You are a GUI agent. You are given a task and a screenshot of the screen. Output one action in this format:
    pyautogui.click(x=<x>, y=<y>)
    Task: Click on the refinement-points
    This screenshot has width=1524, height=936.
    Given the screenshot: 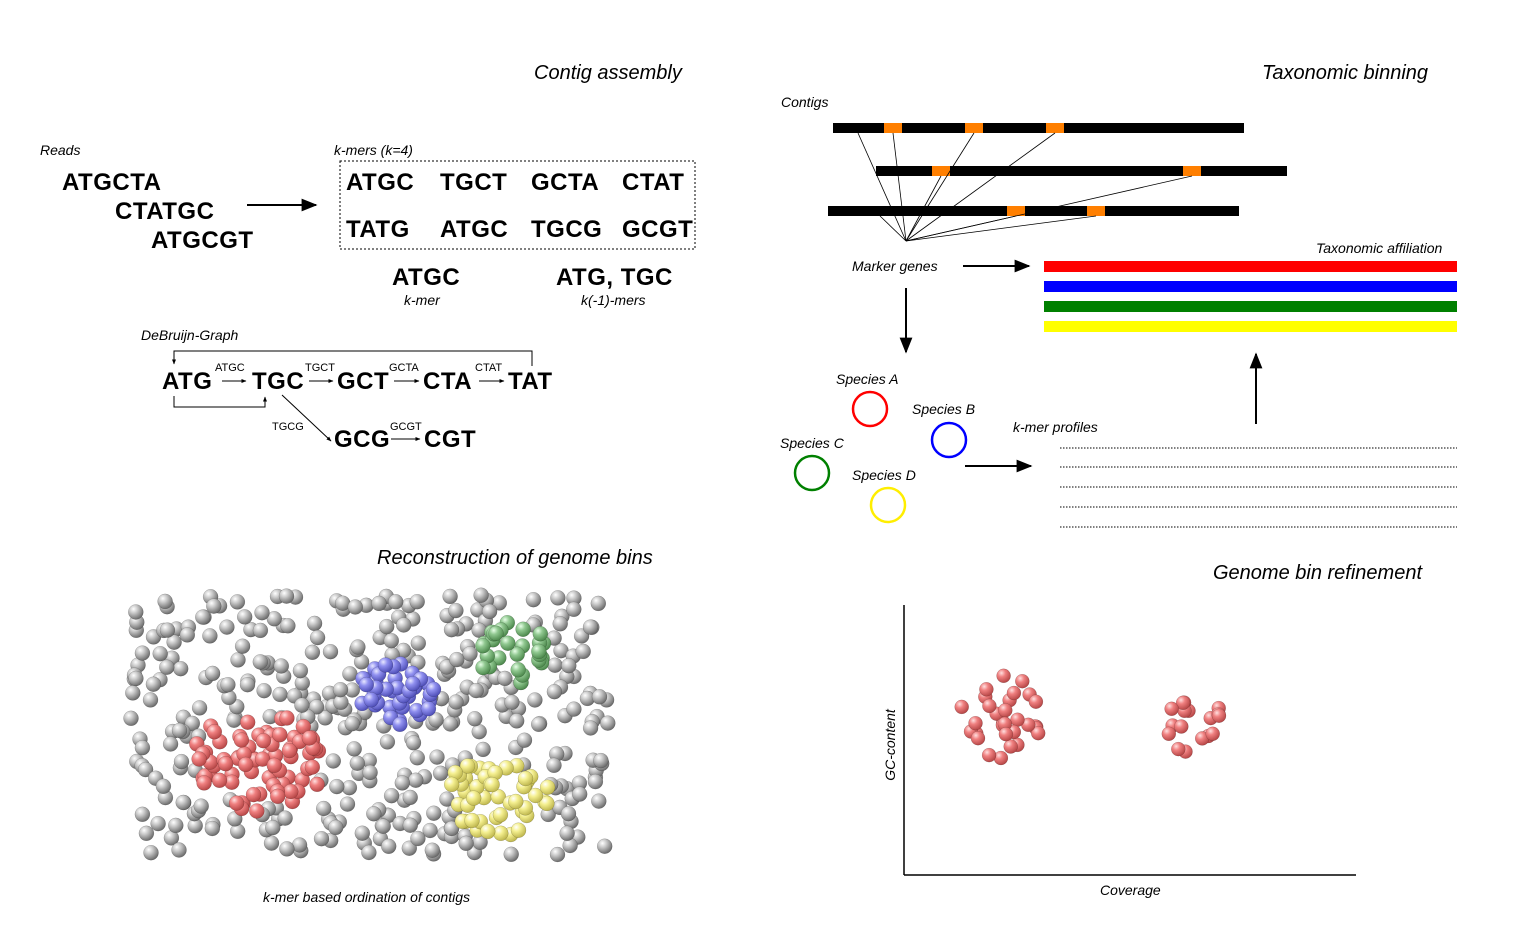 What is the action you would take?
    pyautogui.click(x=1090, y=717)
    